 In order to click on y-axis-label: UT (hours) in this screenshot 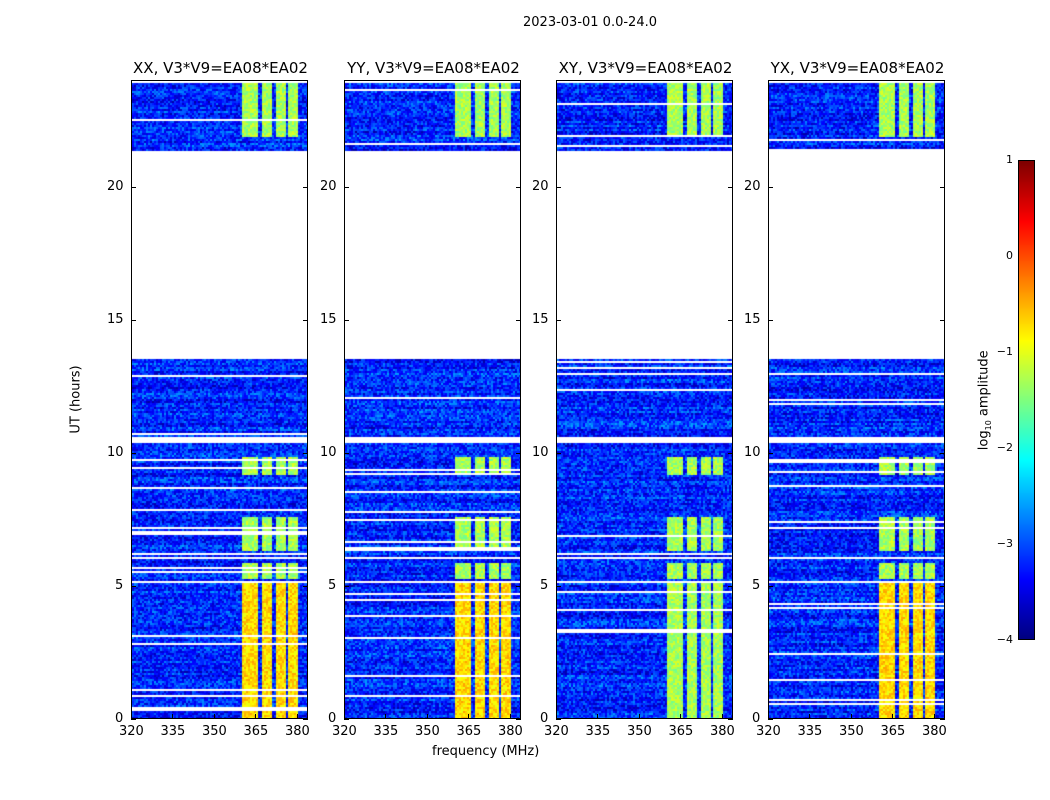, I will do `click(76, 399)`.